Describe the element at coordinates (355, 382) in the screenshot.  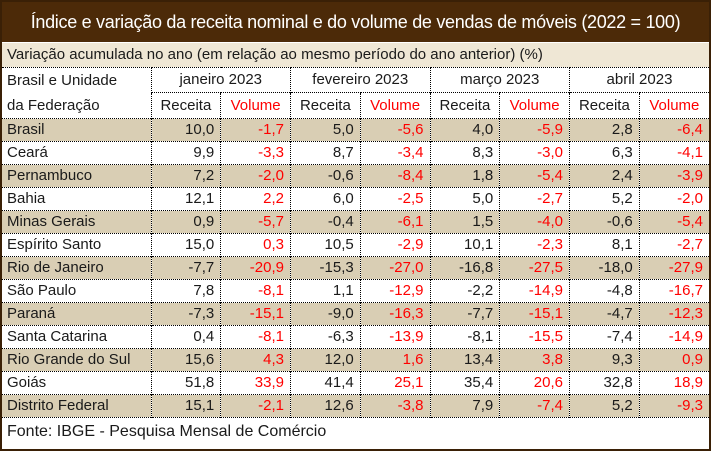
I see `table-row: Goiás 51,8 33,9 41,4 25,1 35,4 20,6 32,8 18,9` at that location.